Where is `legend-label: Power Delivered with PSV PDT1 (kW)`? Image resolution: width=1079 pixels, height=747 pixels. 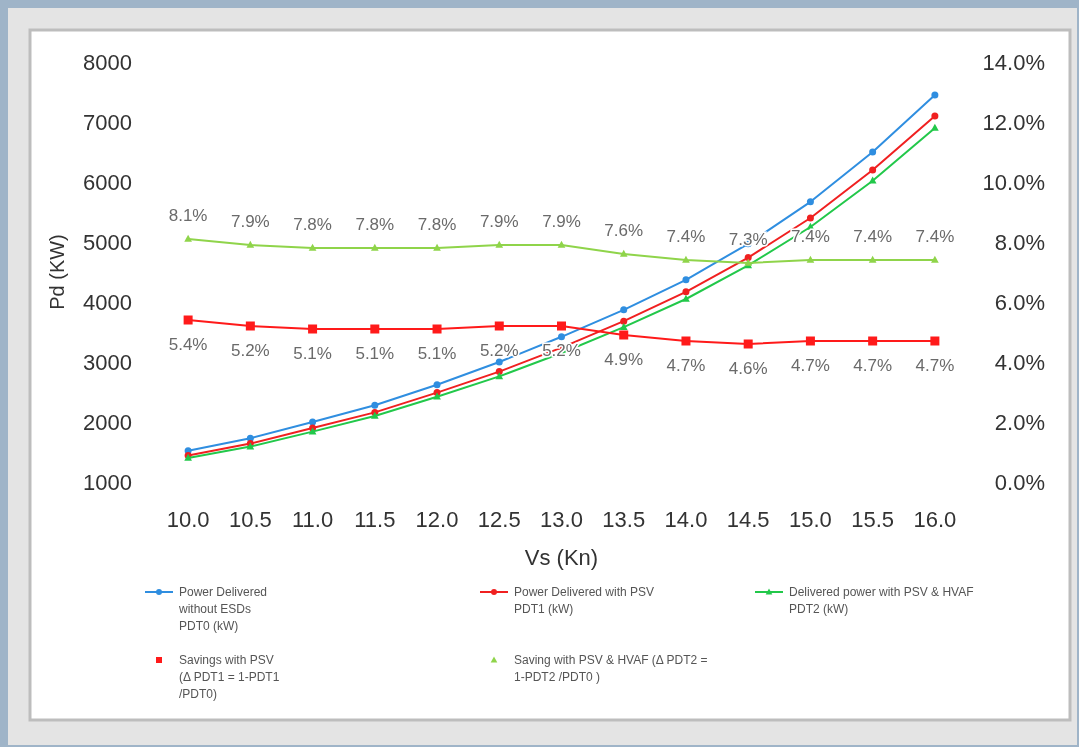
legend-label: Power Delivered with PSV PDT1 (kW) is located at coordinates (584, 600).